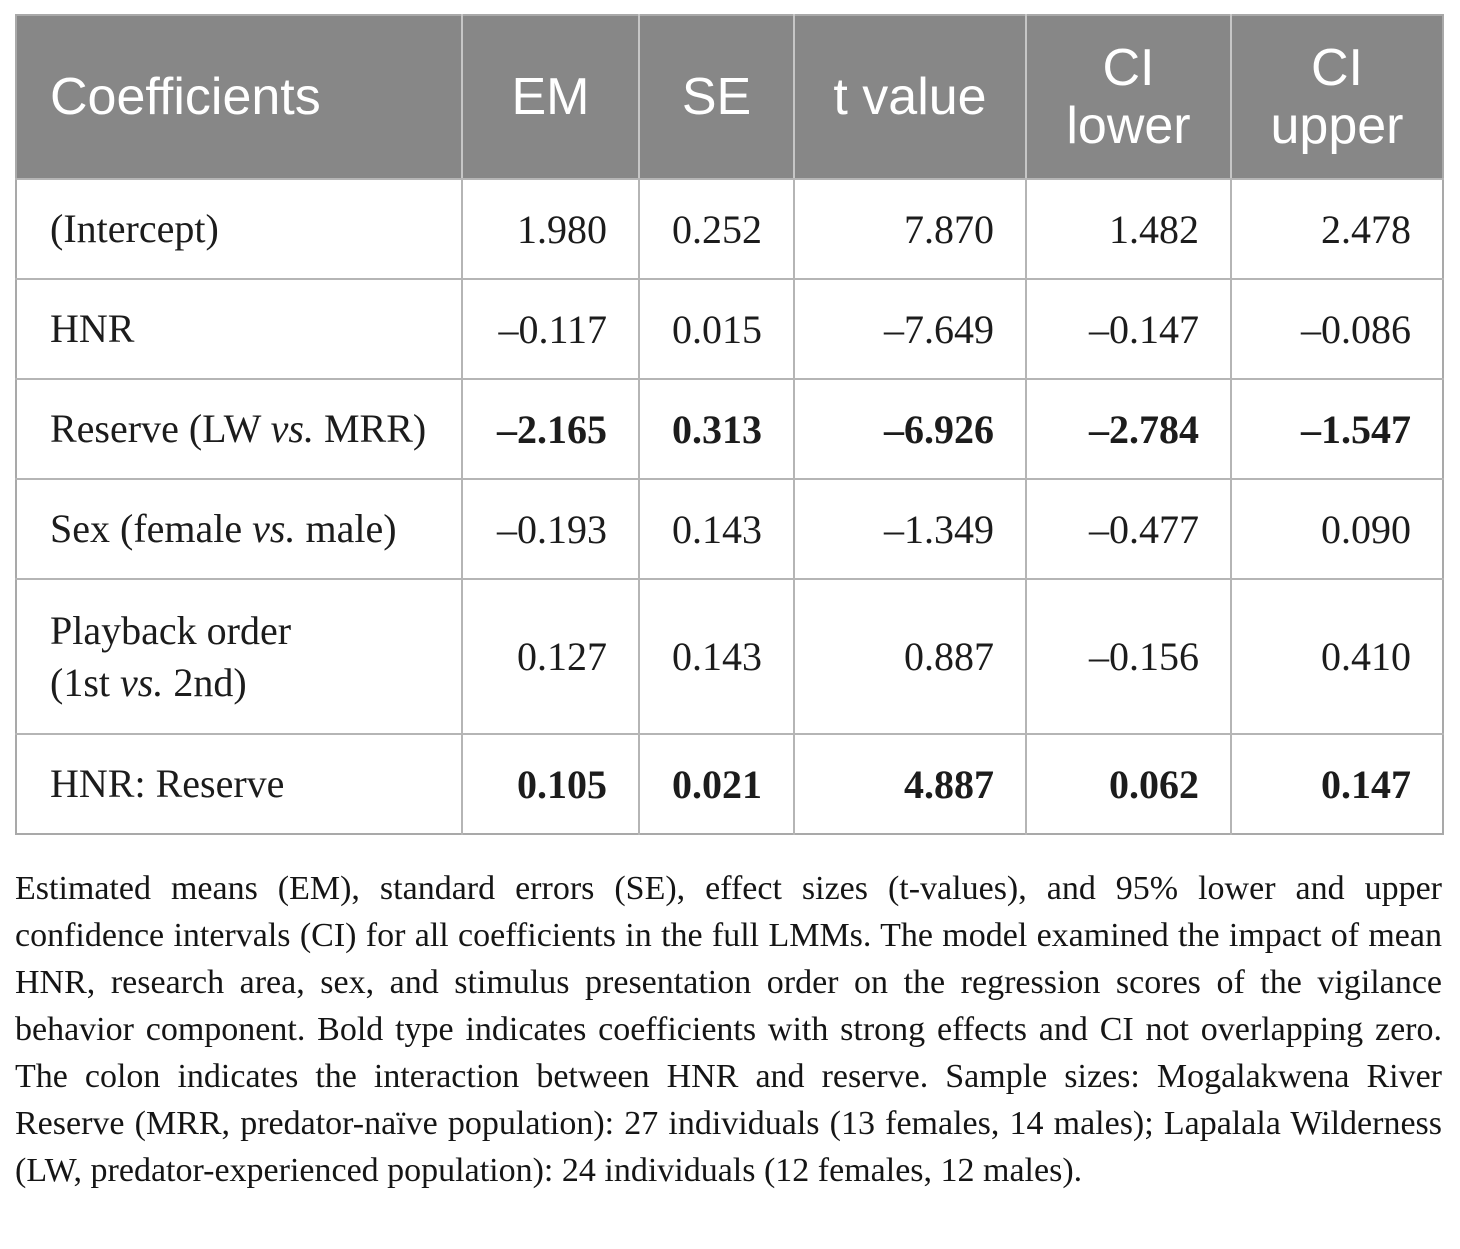 This screenshot has width=1460, height=1249. What do you see at coordinates (239, 783) in the screenshot?
I see `coefficient-label: HNR: Reserve` at bounding box center [239, 783].